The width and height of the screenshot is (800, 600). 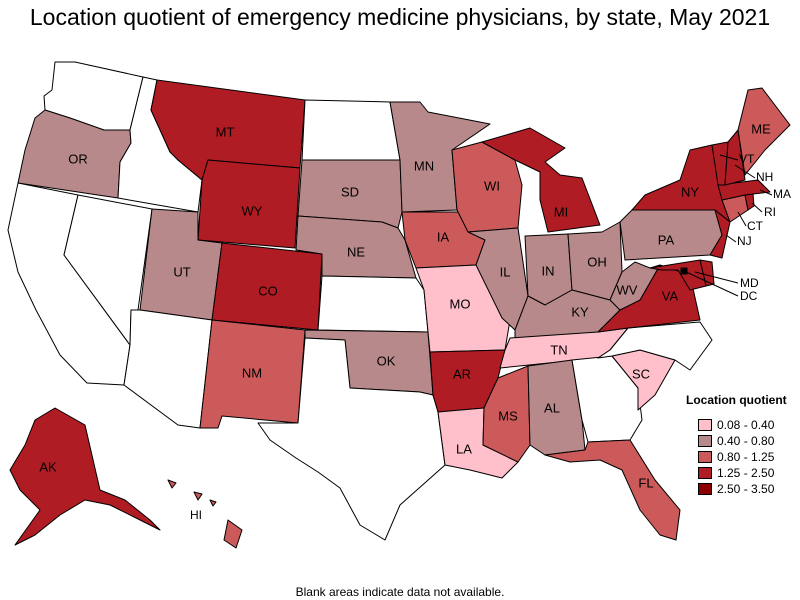 I want to click on label-AR: AR, so click(x=462, y=373).